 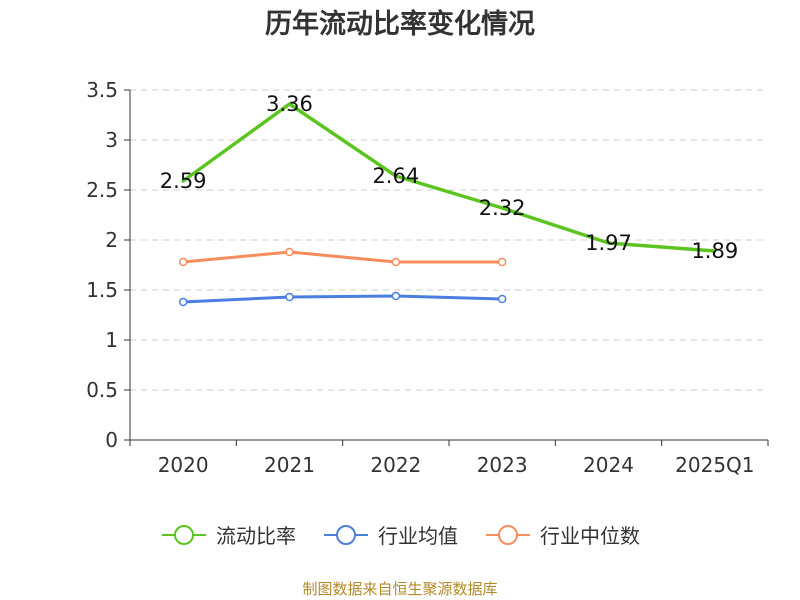 I want to click on x-tick-label: 2024, so click(x=608, y=465).